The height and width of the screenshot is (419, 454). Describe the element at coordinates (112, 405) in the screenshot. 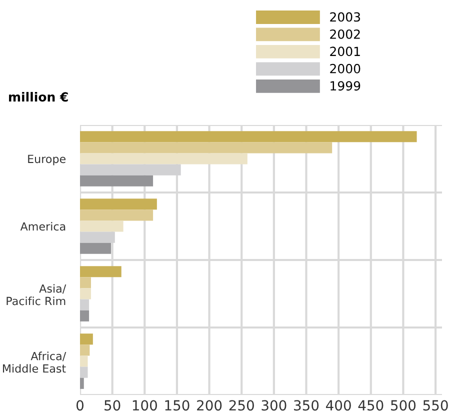

I see `x-tick-label: 50` at that location.